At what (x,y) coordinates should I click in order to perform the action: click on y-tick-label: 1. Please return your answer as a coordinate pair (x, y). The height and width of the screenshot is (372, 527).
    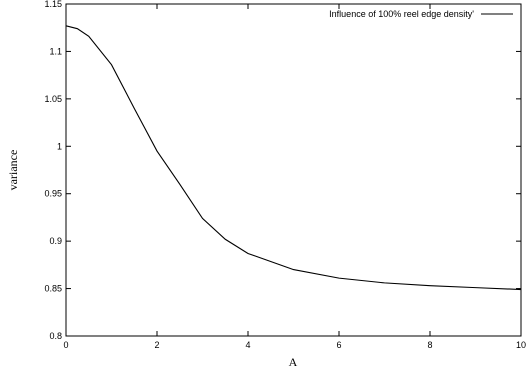
    Looking at the image, I should click on (59, 146).